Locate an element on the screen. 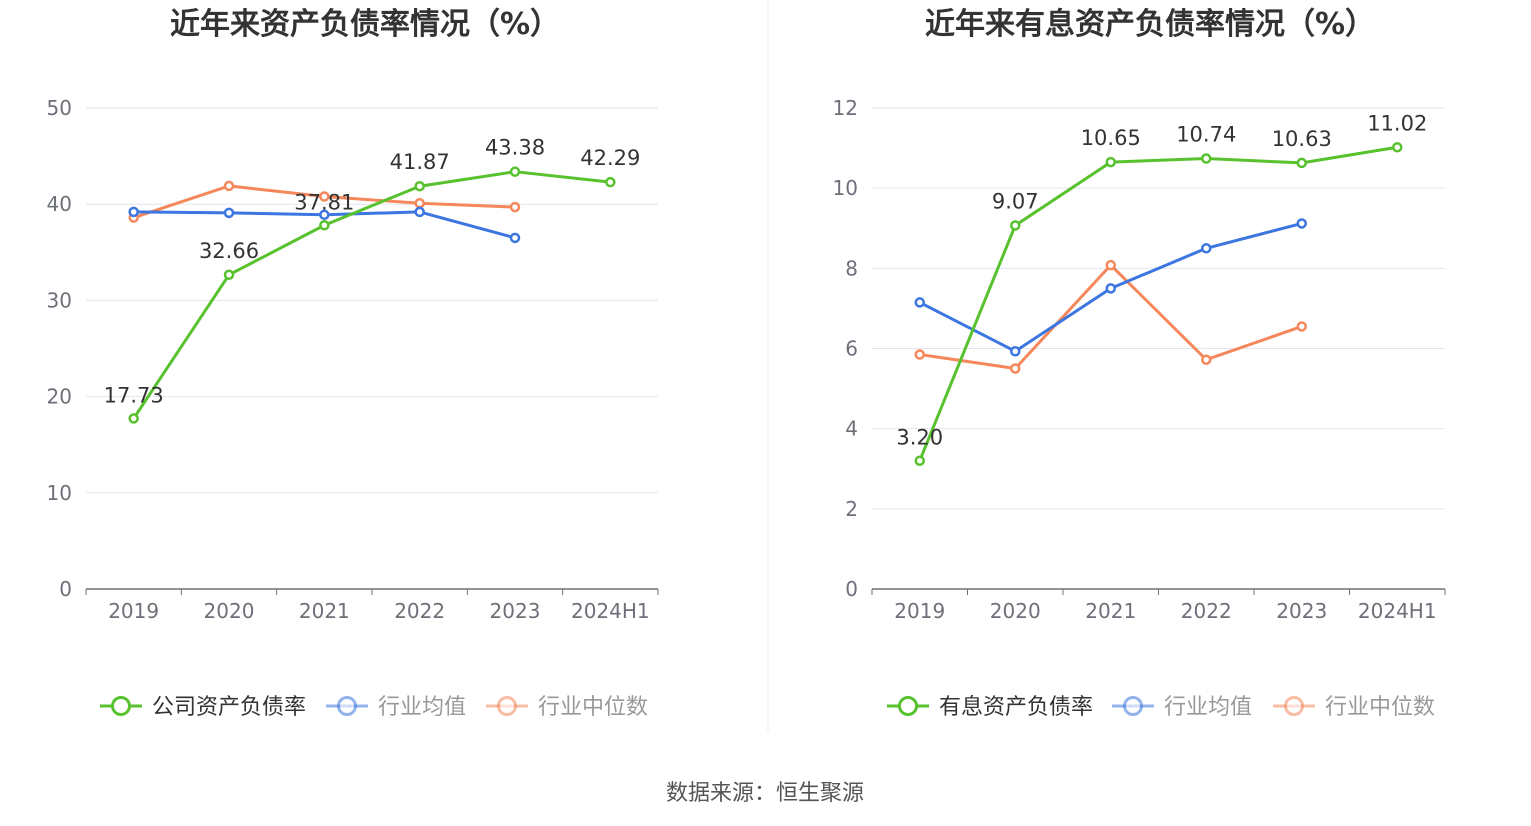  y-tick-label: 50 is located at coordinates (59, 108).